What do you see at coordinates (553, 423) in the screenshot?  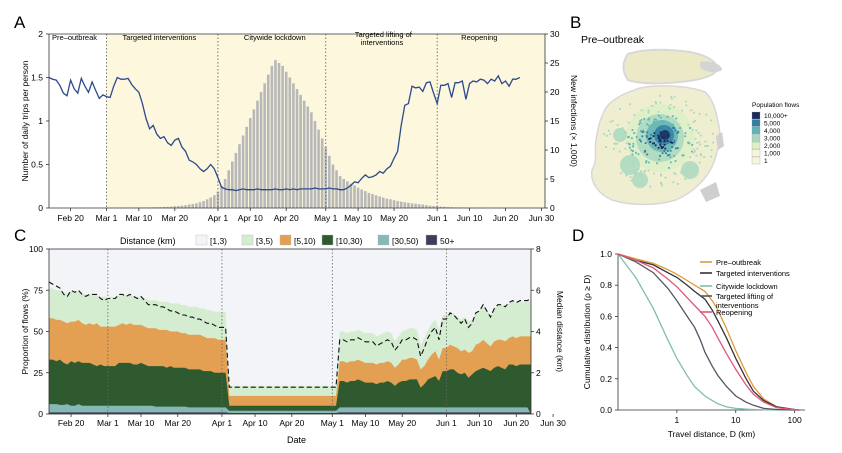 I see `x-tick-label: Jun 30` at bounding box center [553, 423].